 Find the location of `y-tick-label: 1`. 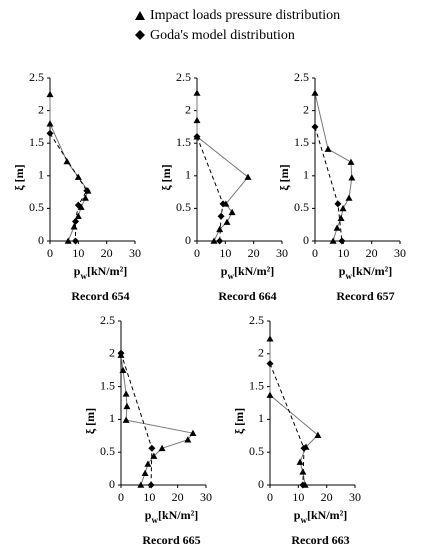

y-tick-label: 1 is located at coordinates (261, 418).